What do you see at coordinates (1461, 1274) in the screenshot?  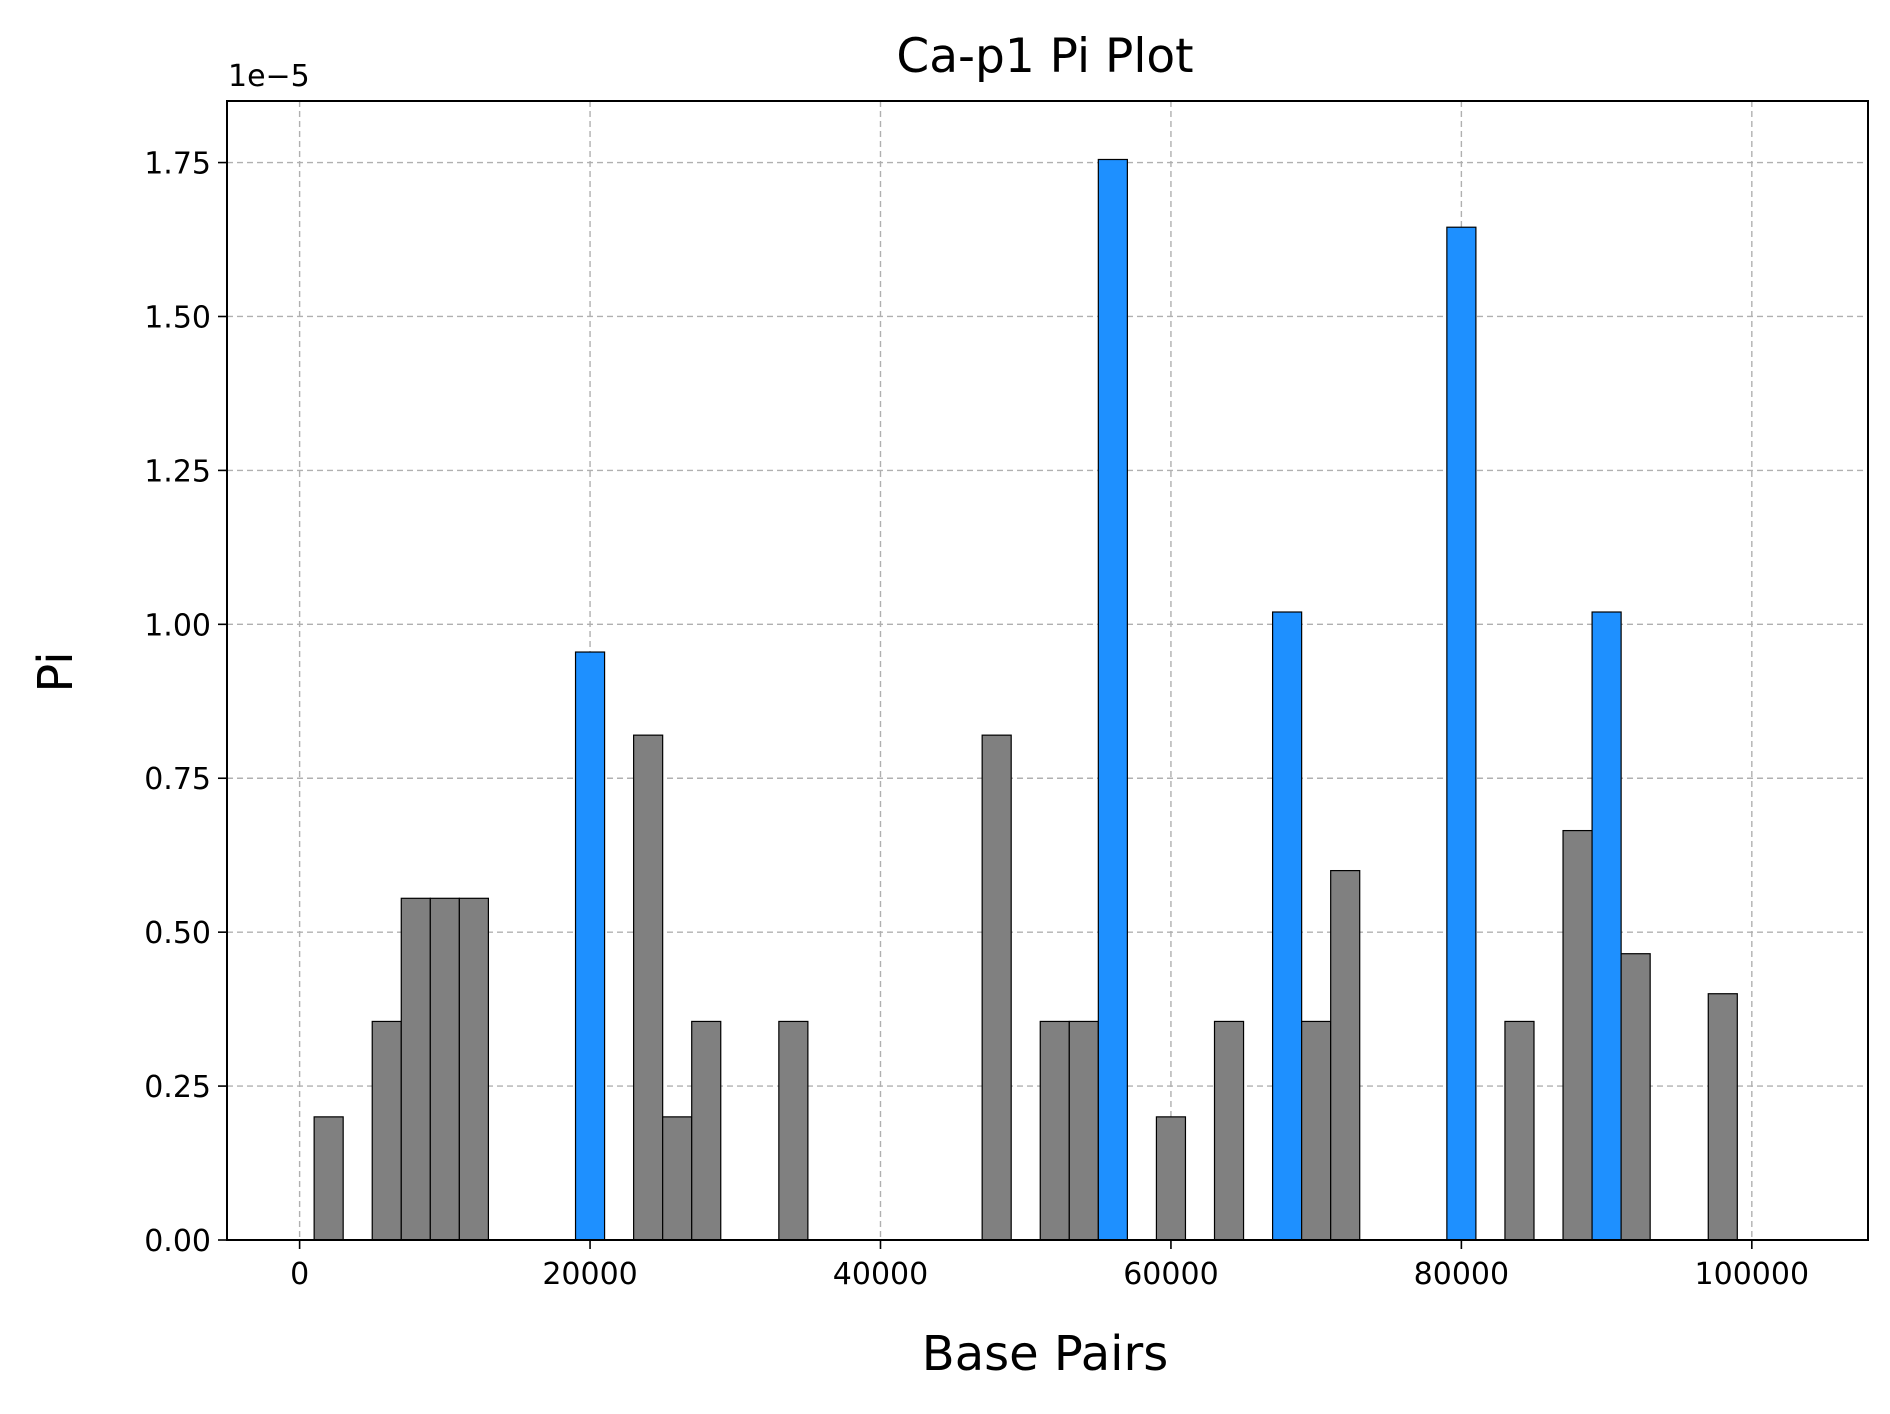 I see `x-tick-label: 80000` at bounding box center [1461, 1274].